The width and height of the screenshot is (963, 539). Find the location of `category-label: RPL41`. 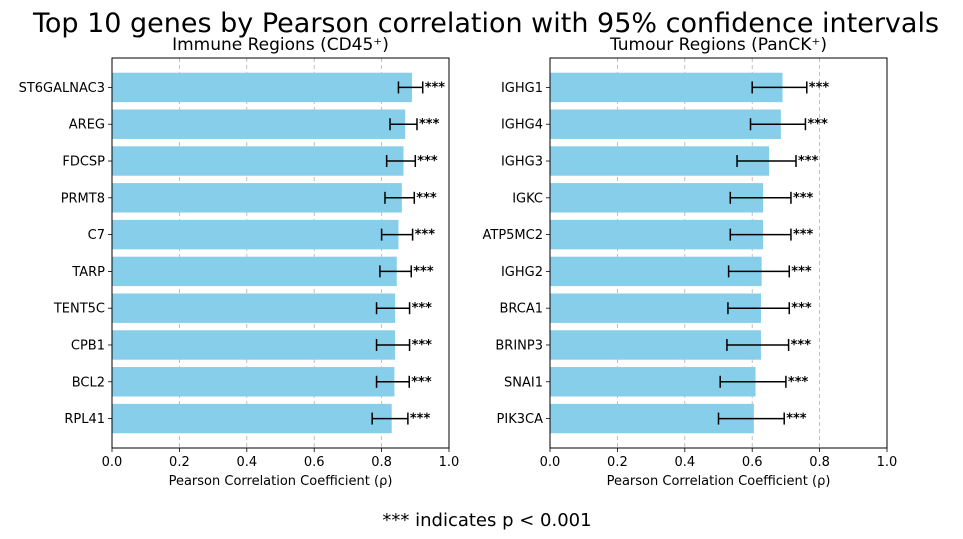

category-label: RPL41 is located at coordinates (84, 419).